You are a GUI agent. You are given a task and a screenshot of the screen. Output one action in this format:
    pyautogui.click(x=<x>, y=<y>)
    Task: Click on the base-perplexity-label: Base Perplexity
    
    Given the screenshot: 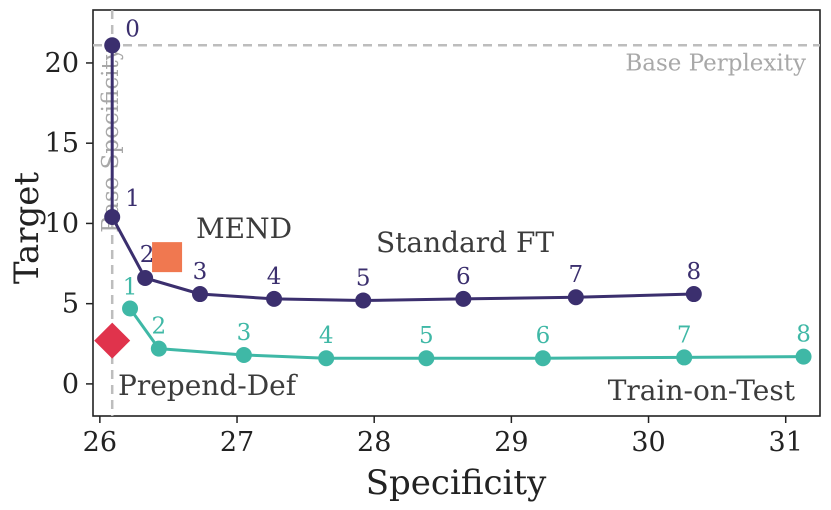 What is the action you would take?
    pyautogui.click(x=715, y=63)
    